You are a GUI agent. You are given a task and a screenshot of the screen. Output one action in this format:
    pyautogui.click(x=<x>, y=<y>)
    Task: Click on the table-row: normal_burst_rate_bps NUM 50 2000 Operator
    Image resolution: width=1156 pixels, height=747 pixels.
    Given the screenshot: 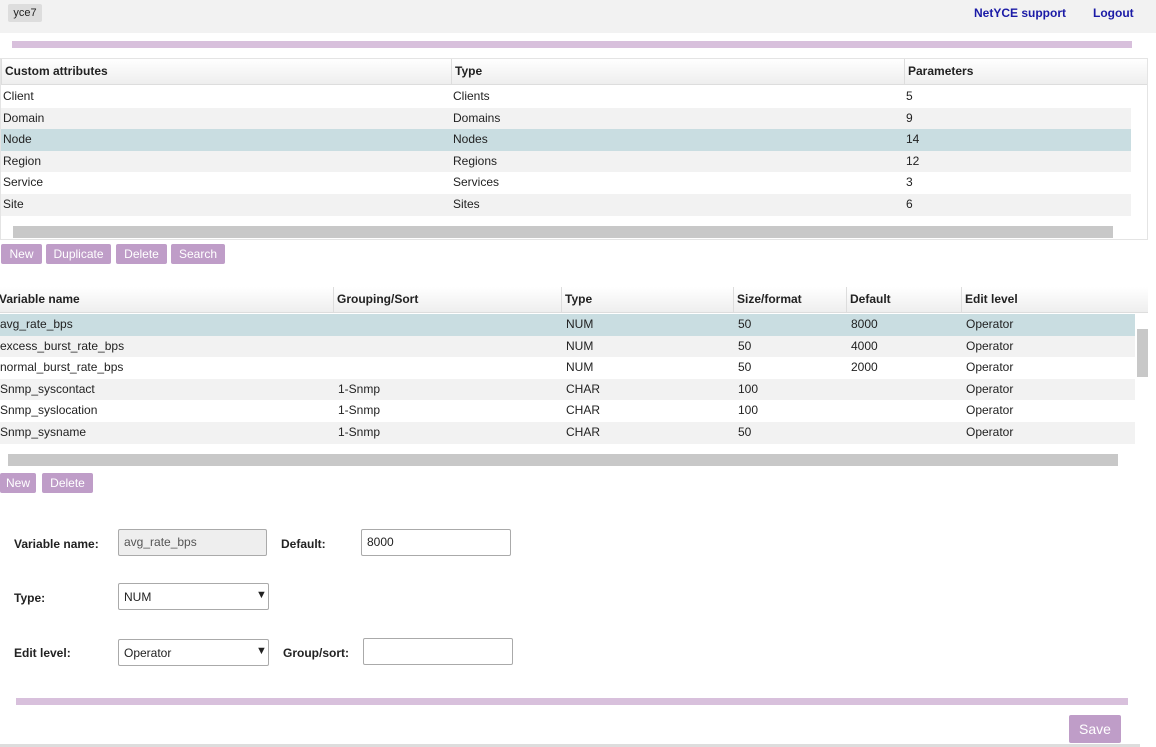 What is the action you would take?
    pyautogui.click(x=567, y=368)
    